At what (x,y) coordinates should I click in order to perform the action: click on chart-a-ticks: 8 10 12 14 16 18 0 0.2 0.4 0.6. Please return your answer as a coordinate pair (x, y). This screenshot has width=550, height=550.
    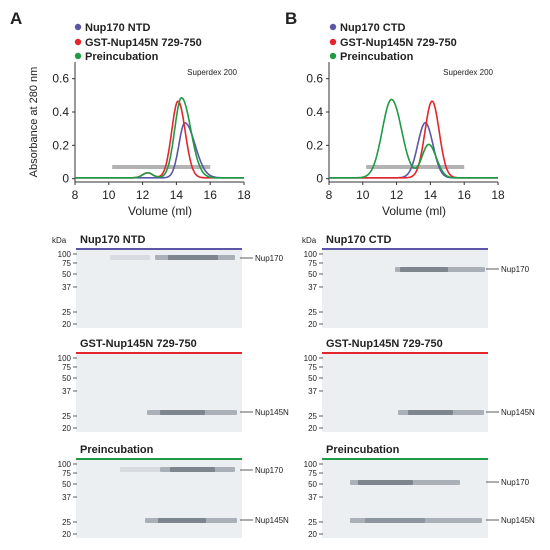
    Looking at the image, I should click on (151, 137).